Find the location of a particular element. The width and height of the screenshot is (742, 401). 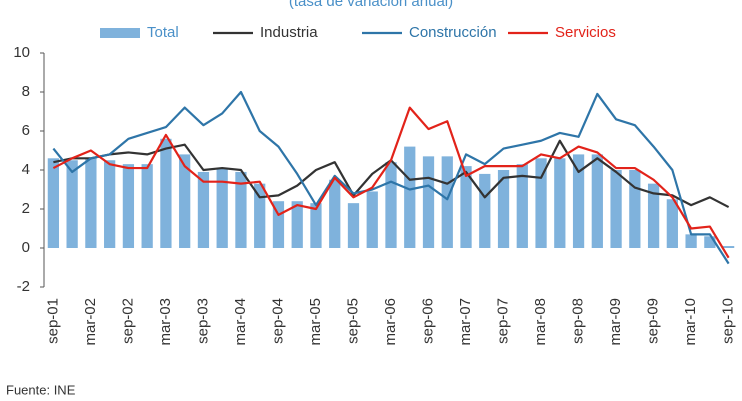

x-tick-label: sep-03 is located at coordinates (202, 321).